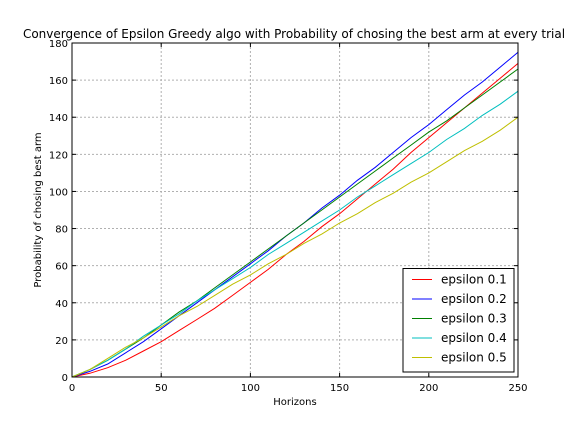  Describe the element at coordinates (250, 388) in the screenshot. I see `x-tick-label: 100` at that location.